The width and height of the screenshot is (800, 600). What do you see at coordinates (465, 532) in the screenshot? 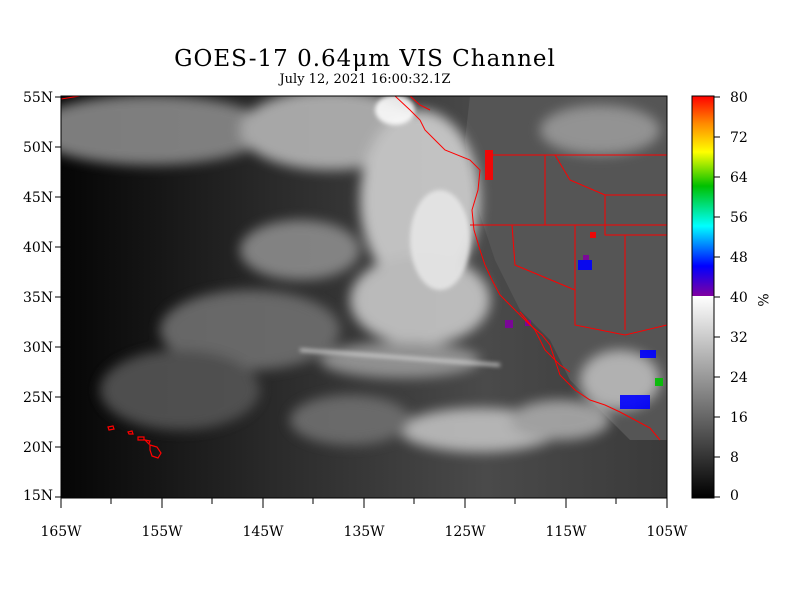
I see `lon-label: 125W` at bounding box center [465, 532].